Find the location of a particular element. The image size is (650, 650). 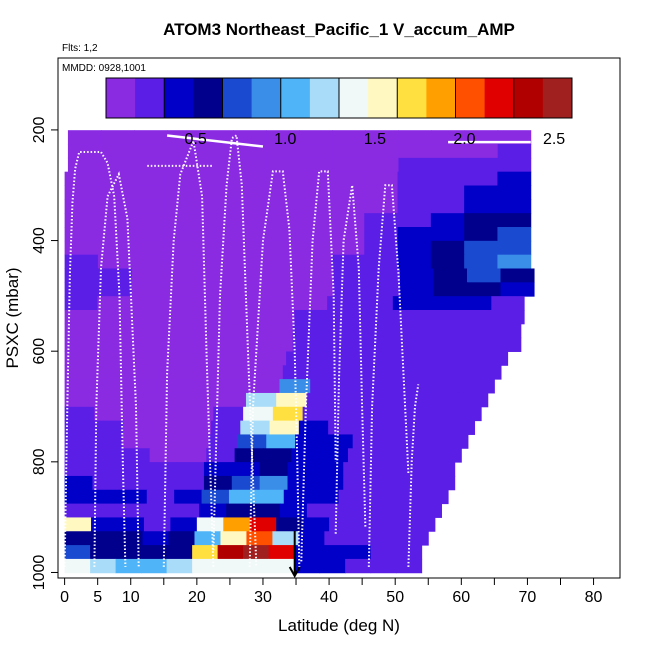

y-axis-label: PSXC (mbar) is located at coordinates (12, 317).